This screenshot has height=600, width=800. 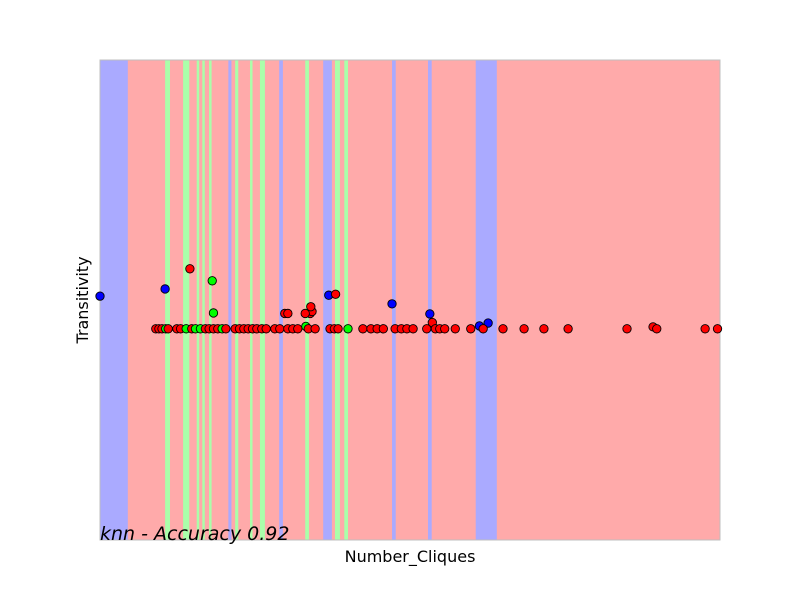 What do you see at coordinates (82, 300) in the screenshot?
I see `y-axis-label: Transitivity` at bounding box center [82, 300].